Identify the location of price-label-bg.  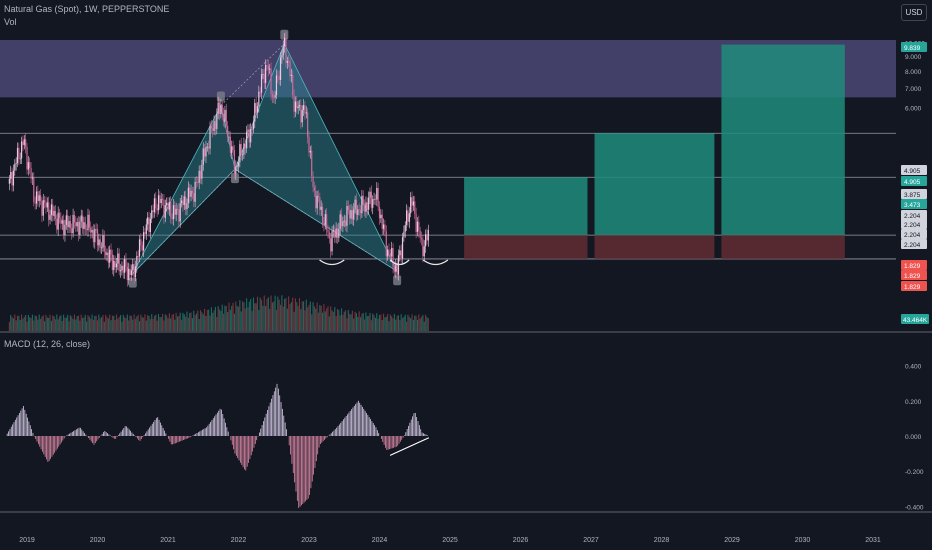
(914, 170).